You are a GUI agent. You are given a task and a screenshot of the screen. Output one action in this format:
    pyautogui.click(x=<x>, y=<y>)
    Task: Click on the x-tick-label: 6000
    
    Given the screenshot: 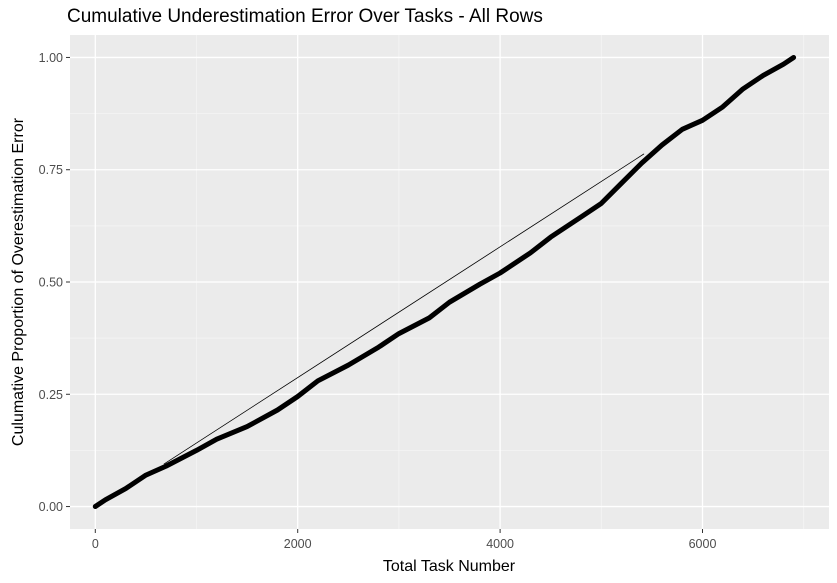 What is the action you would take?
    pyautogui.click(x=703, y=544)
    